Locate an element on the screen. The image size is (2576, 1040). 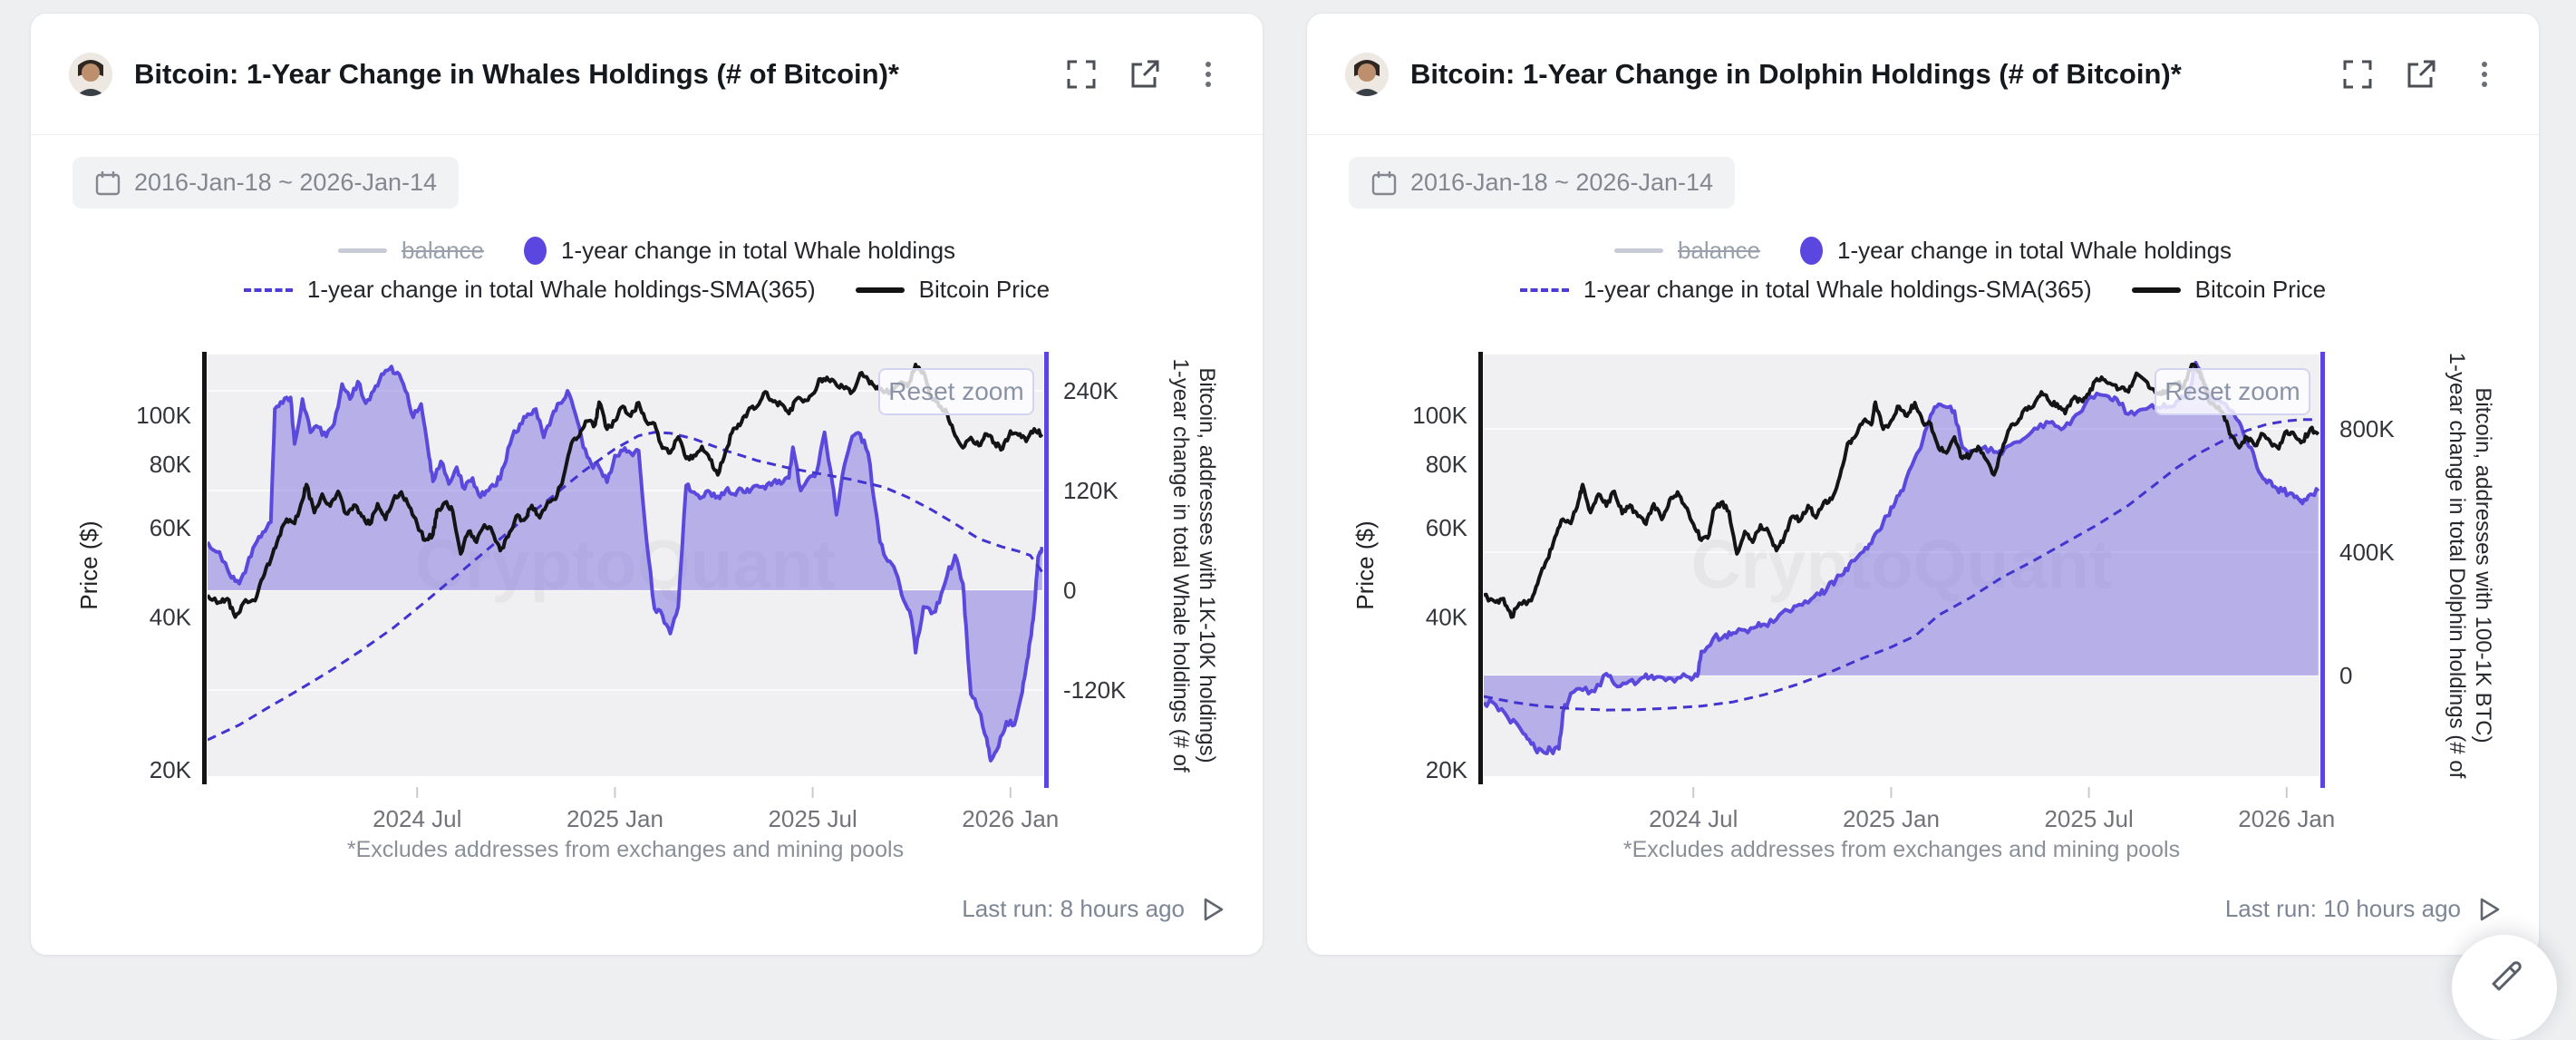
svg-text:Bitcoin, addresses with 1K-10K: Bitcoin, addresses with 1K-10K holdings) is located at coordinates (1207, 565).